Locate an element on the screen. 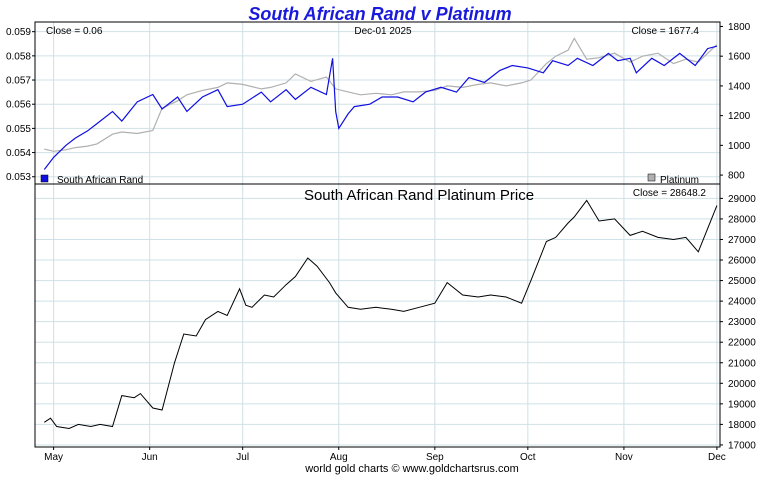 The width and height of the screenshot is (760, 480). y-price-tick-label: 29000 is located at coordinates (742, 199).